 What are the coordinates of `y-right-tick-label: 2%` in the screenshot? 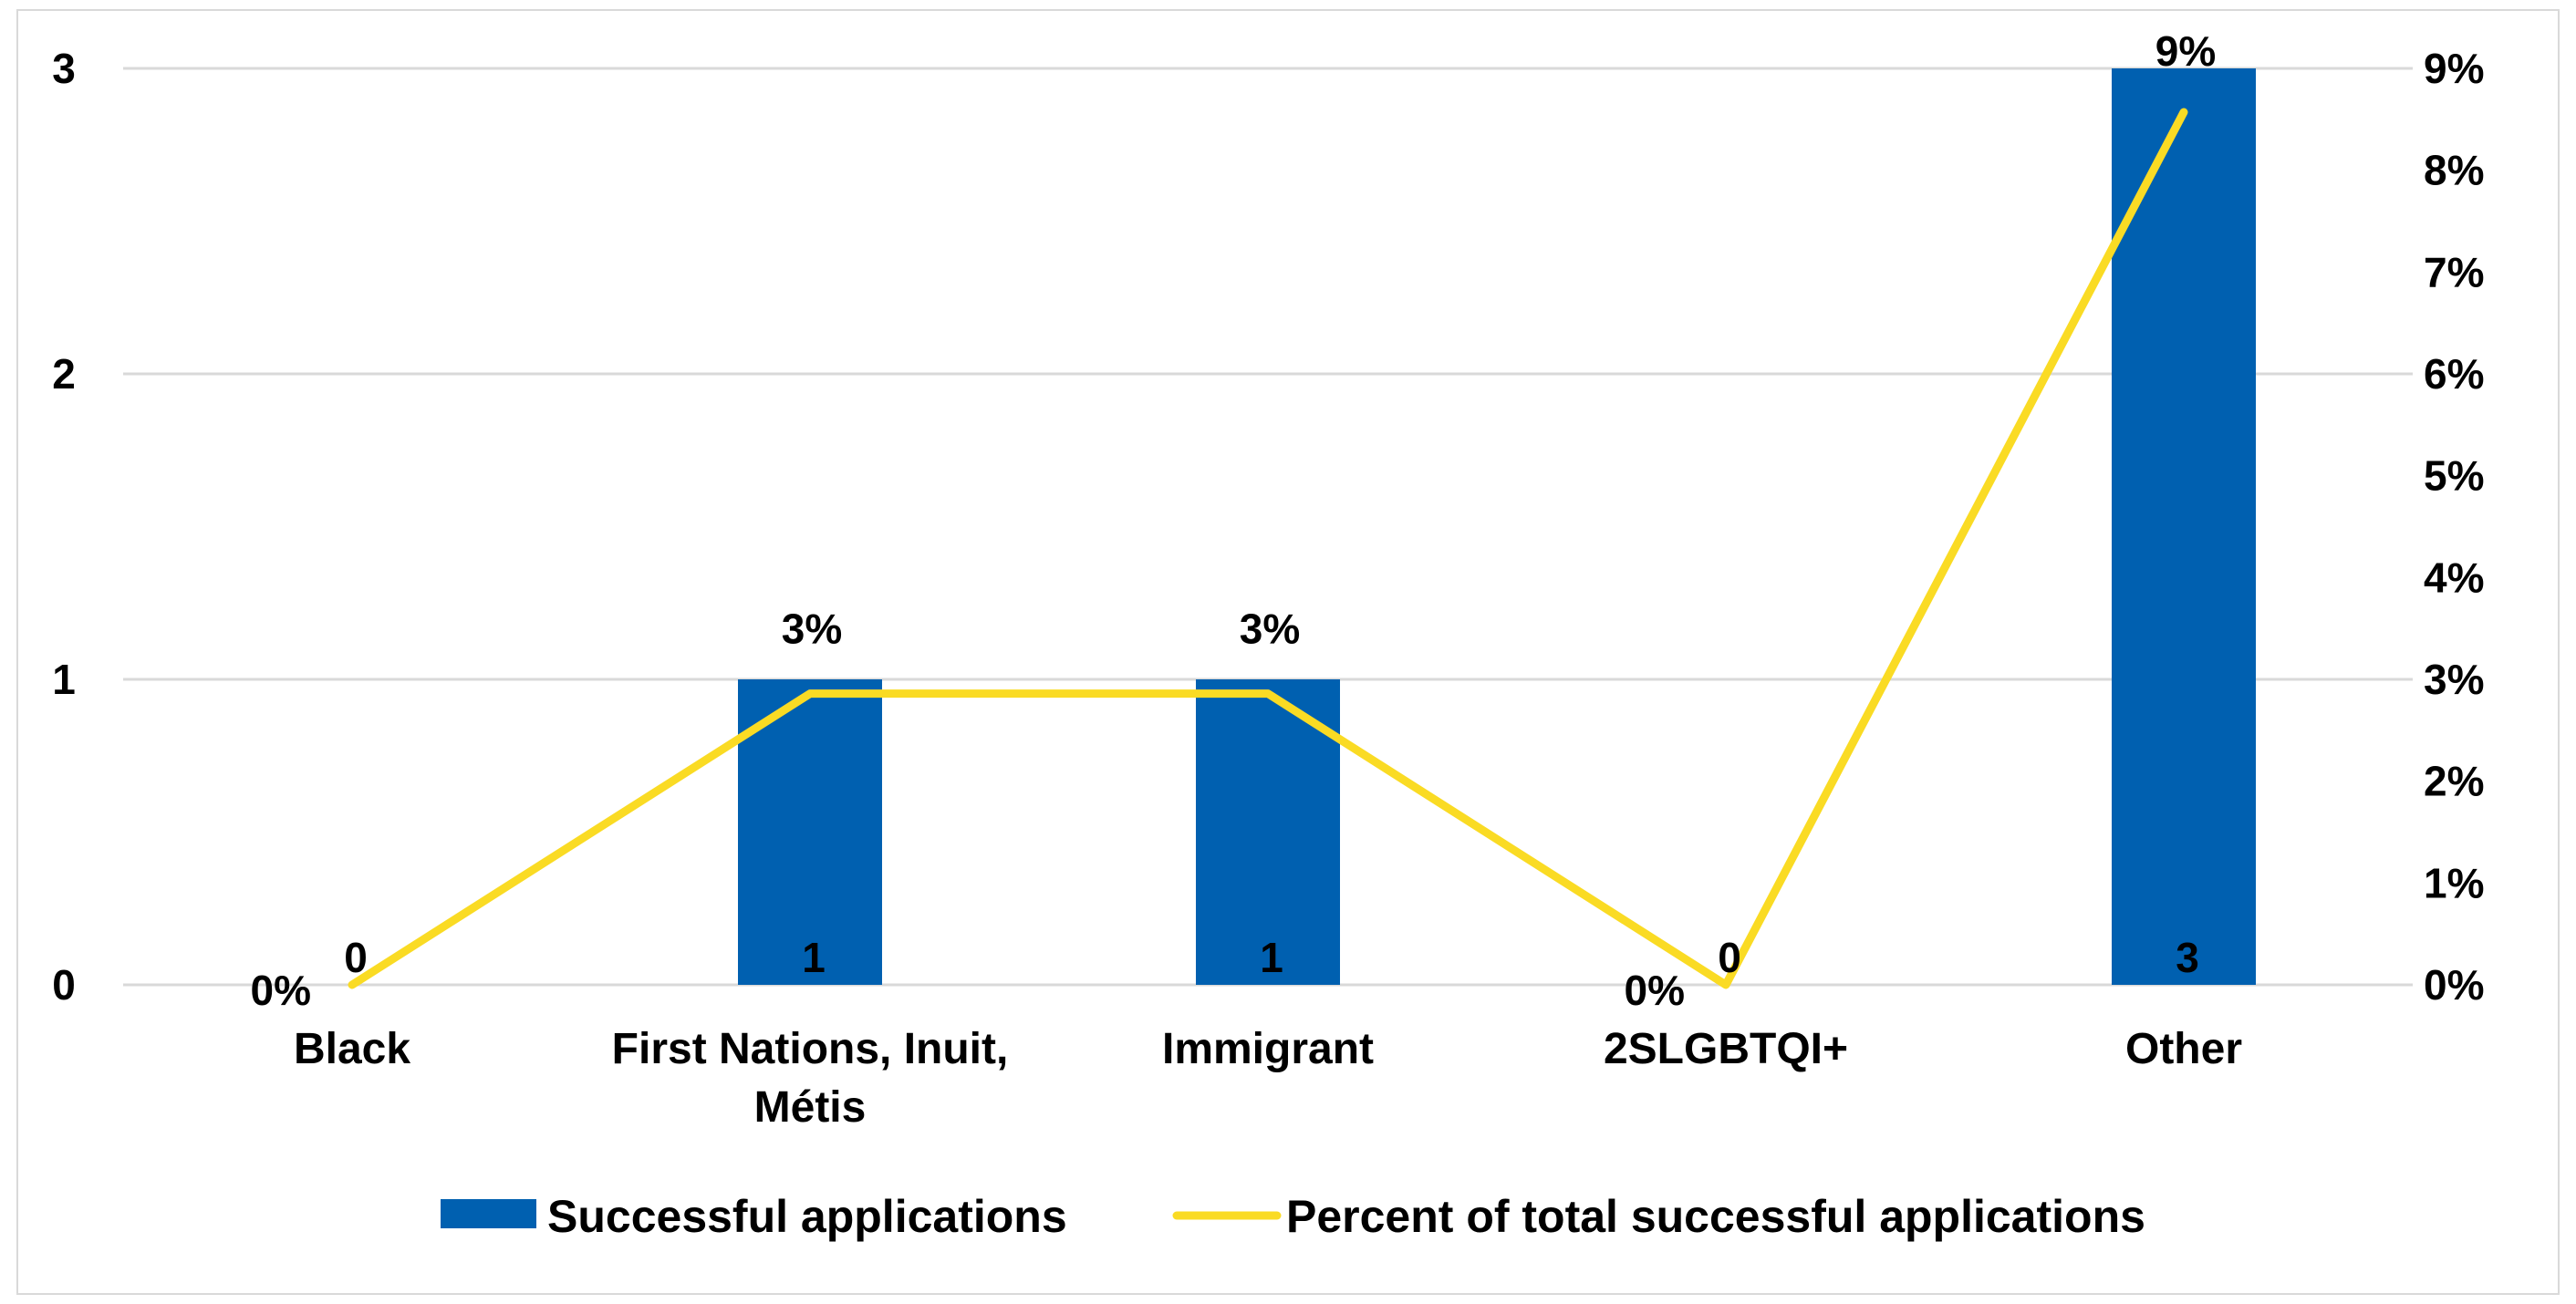 It's located at (2454, 781).